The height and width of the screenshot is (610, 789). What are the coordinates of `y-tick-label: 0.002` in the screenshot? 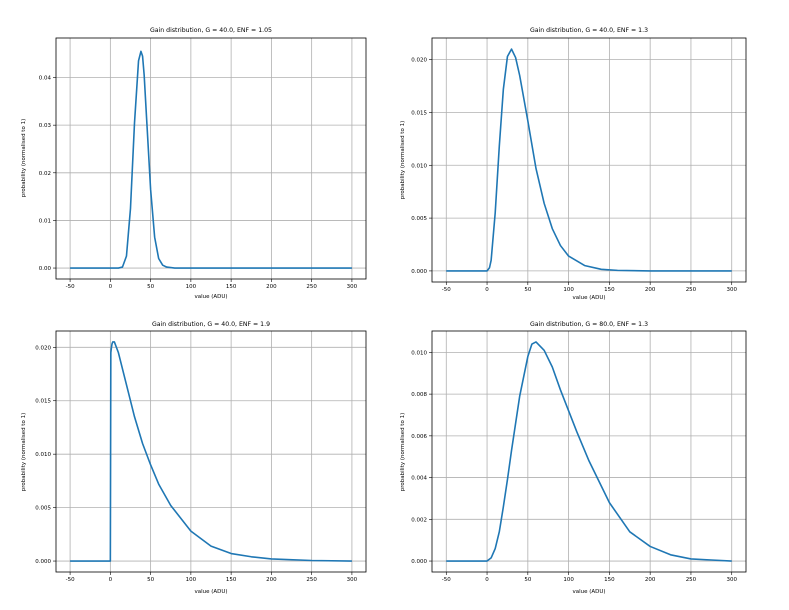 It's located at (419, 520).